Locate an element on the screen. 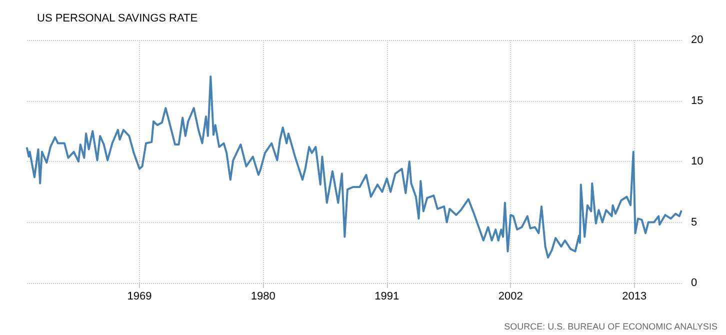 This screenshot has width=726, height=335. y-tick-label: 15 is located at coordinates (697, 100).